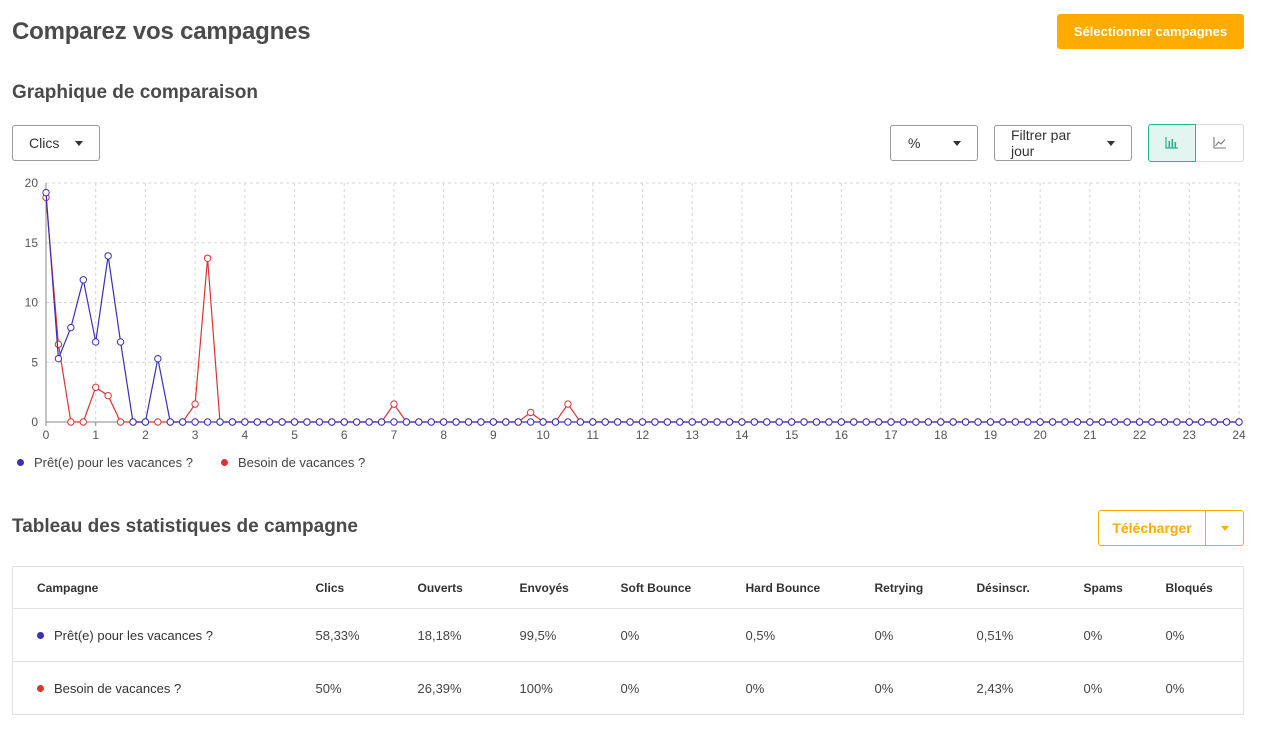 The height and width of the screenshot is (730, 1272). What do you see at coordinates (20, 462) in the screenshot?
I see `legend-dot` at bounding box center [20, 462].